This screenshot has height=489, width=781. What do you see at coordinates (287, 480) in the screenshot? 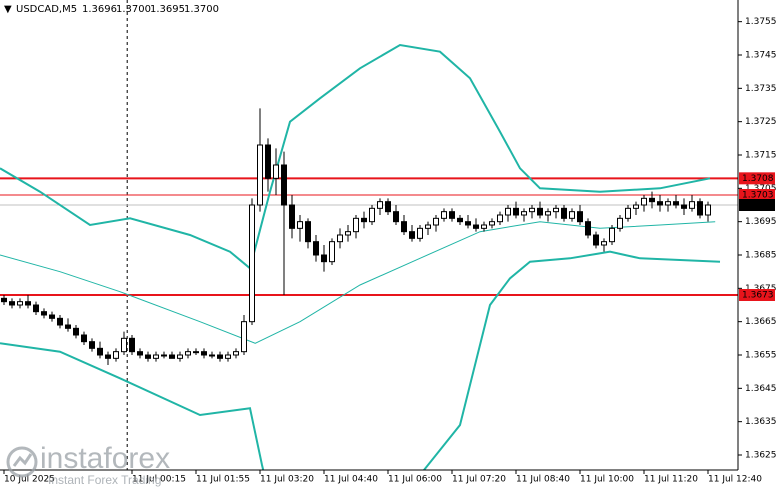
I see `x-tick-label: 11 Jul 03:20` at bounding box center [287, 480].